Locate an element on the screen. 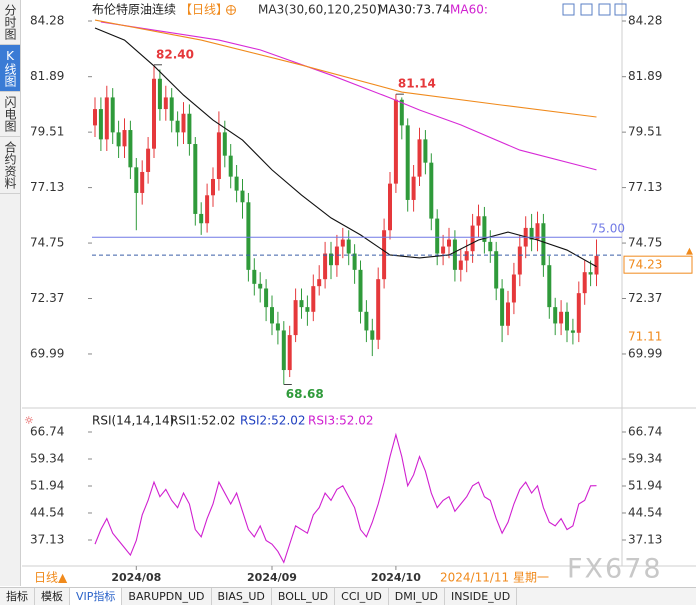 Image resolution: width=696 pixels, height=605 pixels. bottom-tab: VIP指标 is located at coordinates (96, 596).